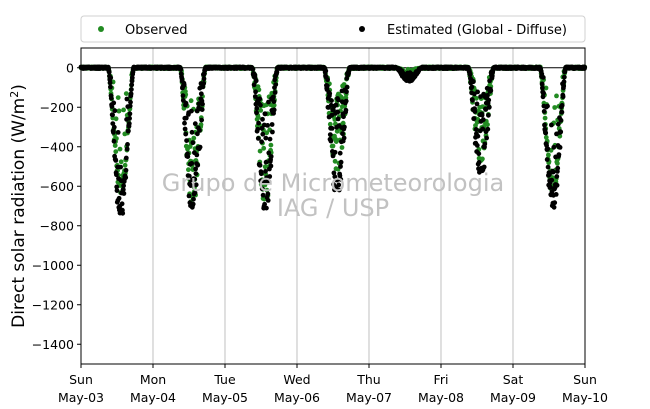  I want to click on watermark-line-2: IAG / USP, so click(333, 208).